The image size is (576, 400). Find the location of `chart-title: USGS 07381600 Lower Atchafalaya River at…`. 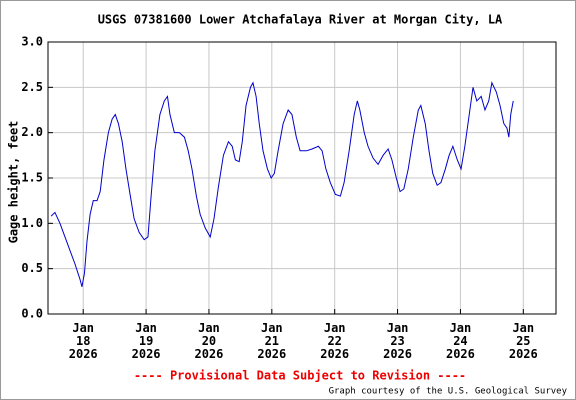

chart-title: USGS 07381600 Lower Atchafalaya River at… is located at coordinates (300, 20).